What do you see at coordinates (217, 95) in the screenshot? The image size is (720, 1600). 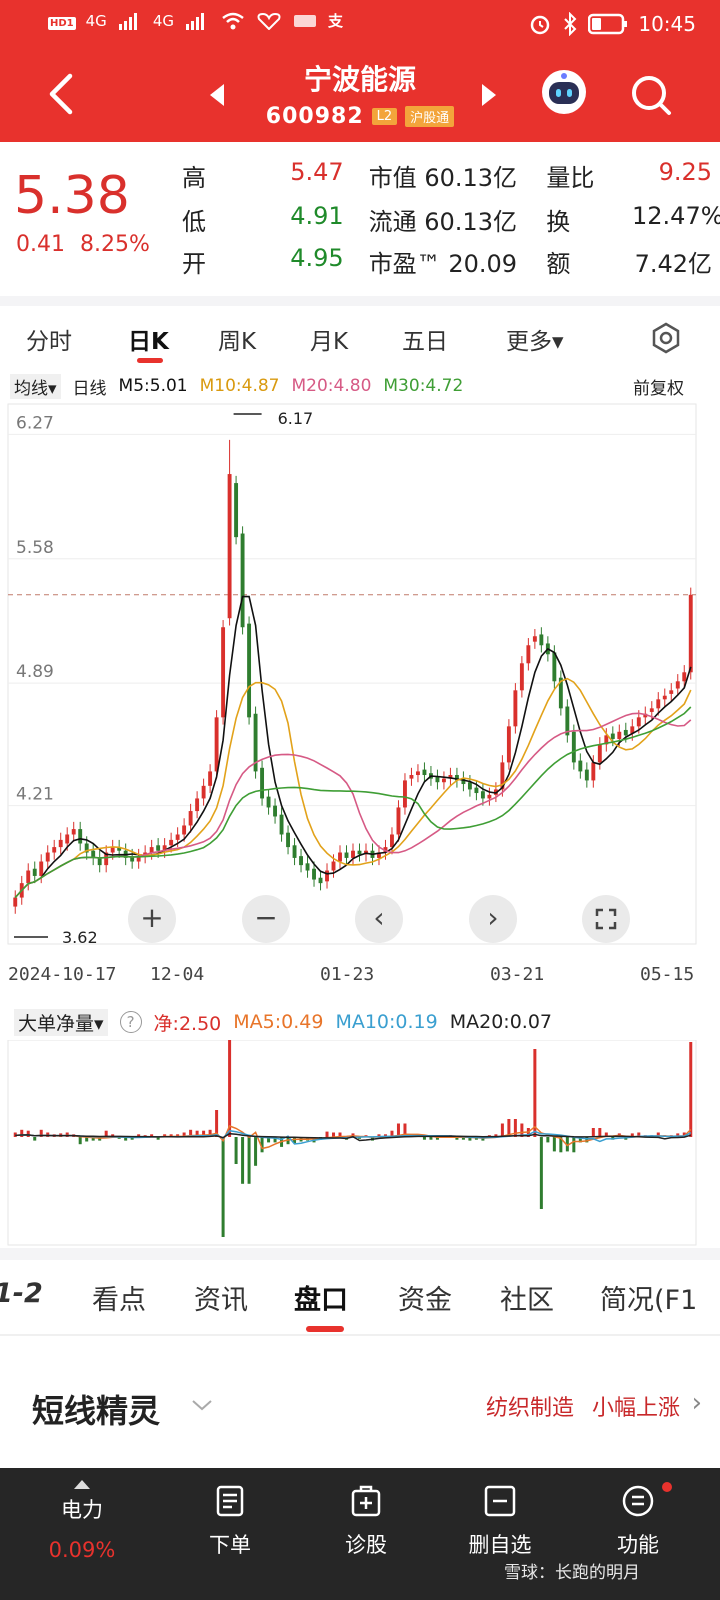 I see `prev-stock-icon` at bounding box center [217, 95].